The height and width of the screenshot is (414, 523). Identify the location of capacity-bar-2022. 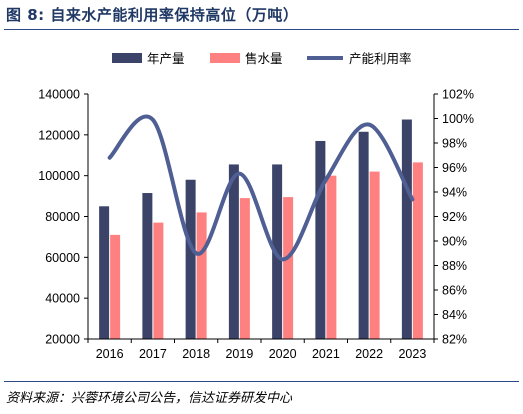
(363, 235).